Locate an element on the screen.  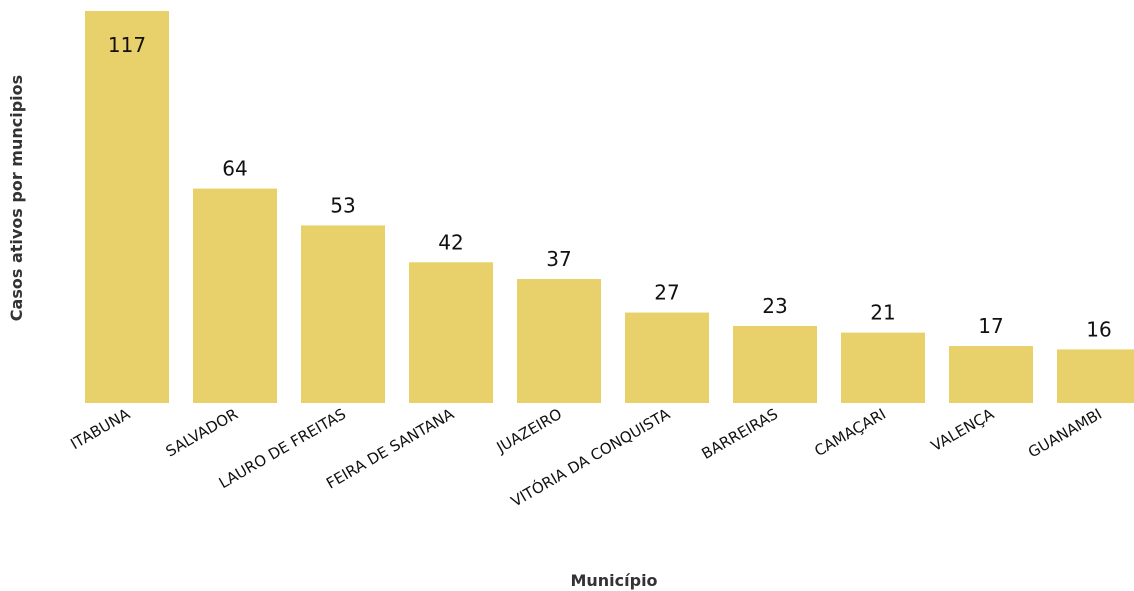
data-label-8: 17 is located at coordinates (990, 326).